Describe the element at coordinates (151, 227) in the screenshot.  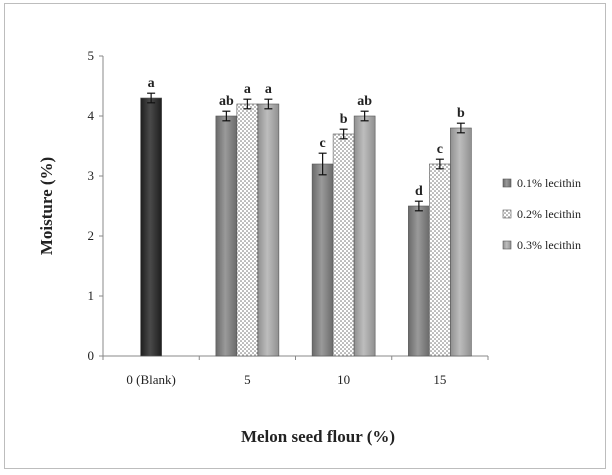
I see `bar-control` at that location.